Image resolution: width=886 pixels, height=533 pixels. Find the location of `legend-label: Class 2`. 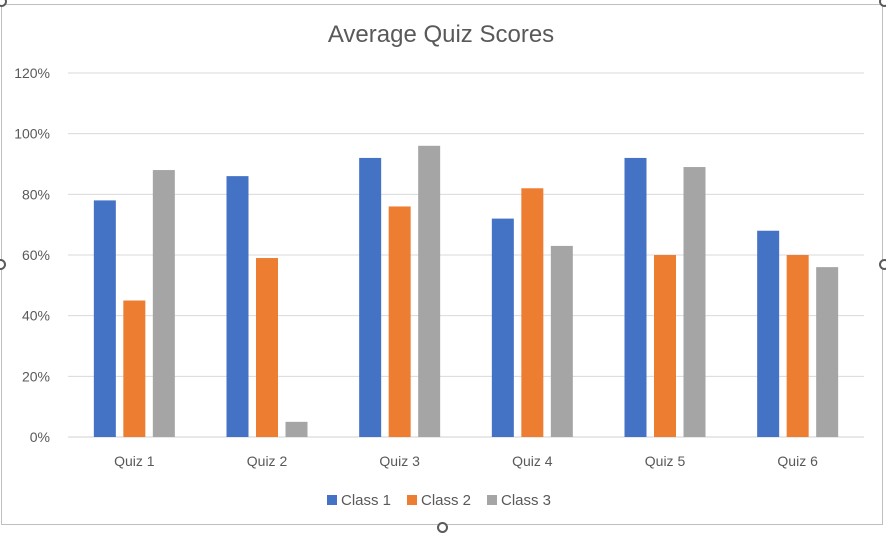

legend-label: Class 2 is located at coordinates (446, 500).